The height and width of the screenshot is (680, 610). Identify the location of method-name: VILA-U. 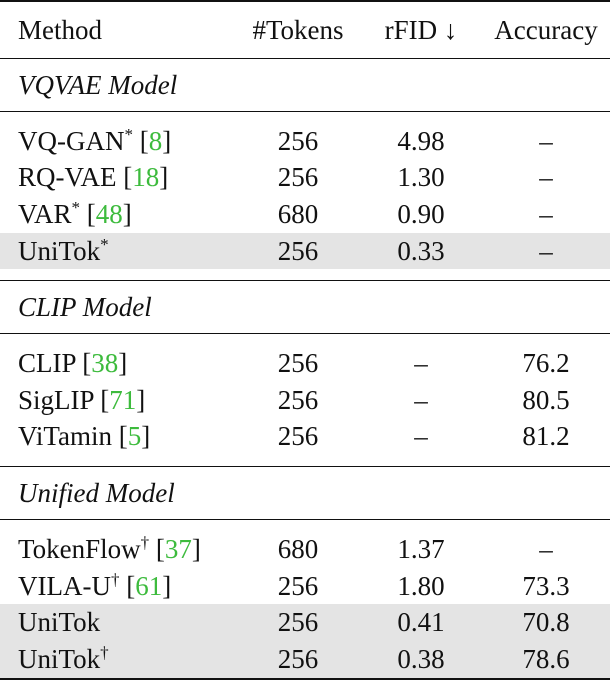
(64, 585).